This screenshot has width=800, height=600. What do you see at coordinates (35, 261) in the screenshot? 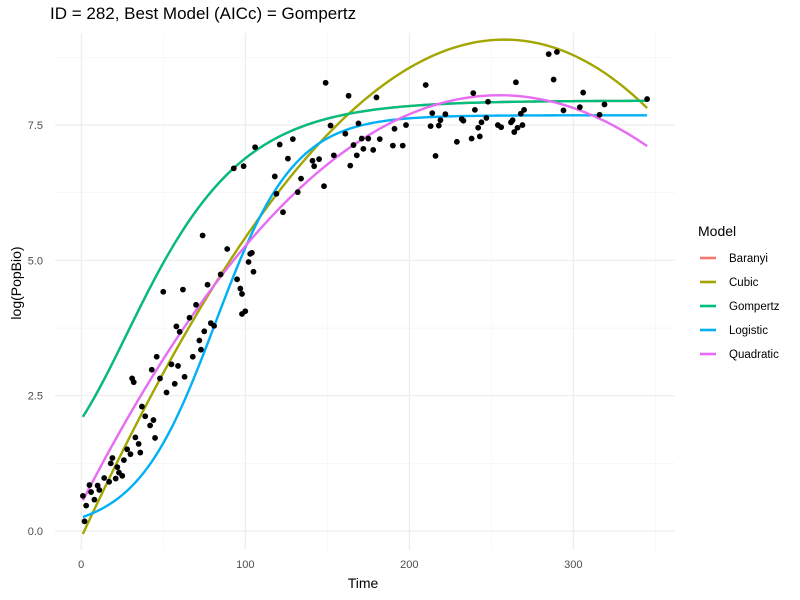
I see `y-tick-label: 5.0` at bounding box center [35, 261].